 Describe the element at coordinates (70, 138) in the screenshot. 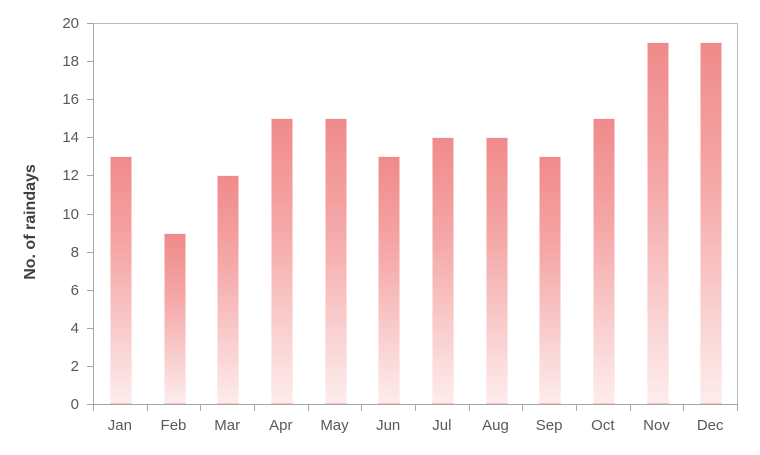

I see `y-tick-label: 14` at that location.